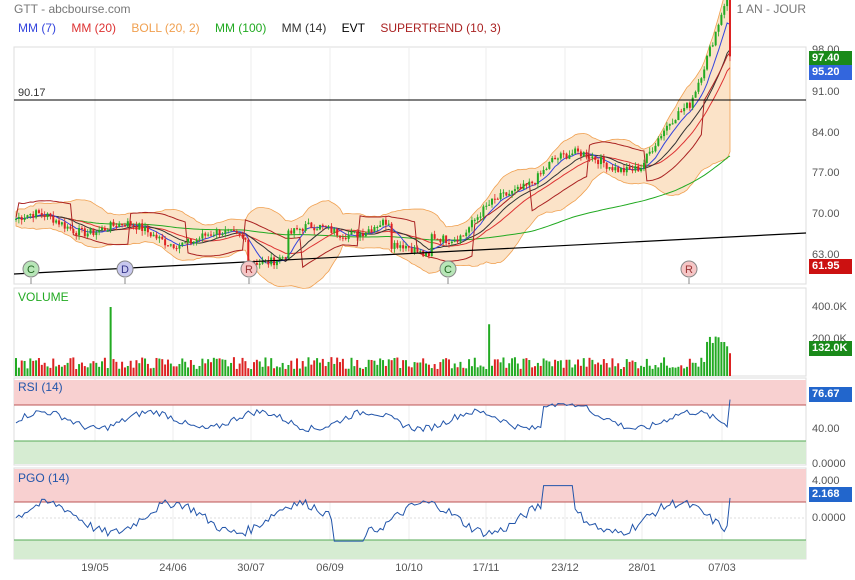  I want to click on legend-mm100: MM (100), so click(240, 28).